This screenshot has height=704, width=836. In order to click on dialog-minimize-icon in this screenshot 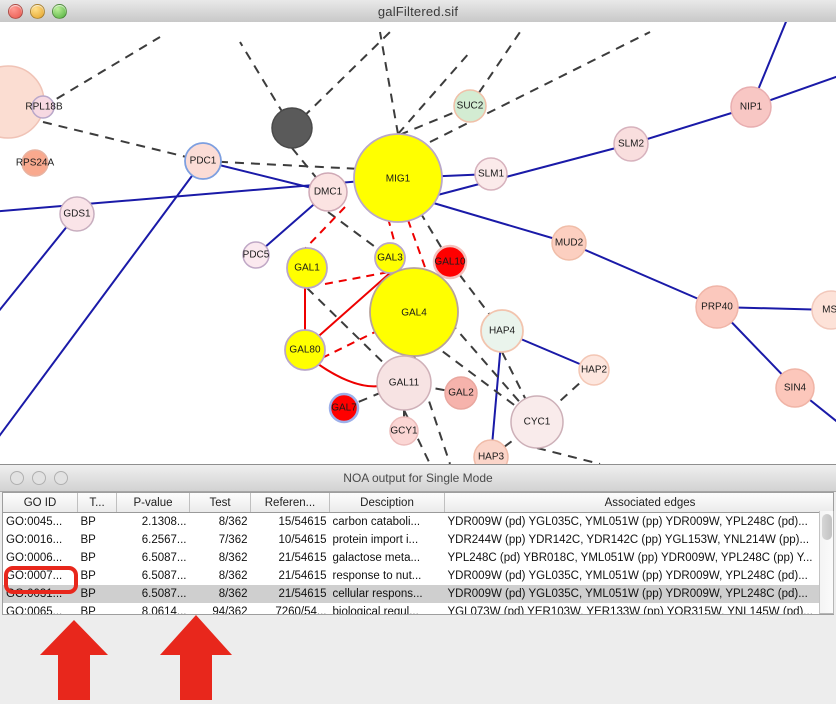, I will do `click(39, 478)`.